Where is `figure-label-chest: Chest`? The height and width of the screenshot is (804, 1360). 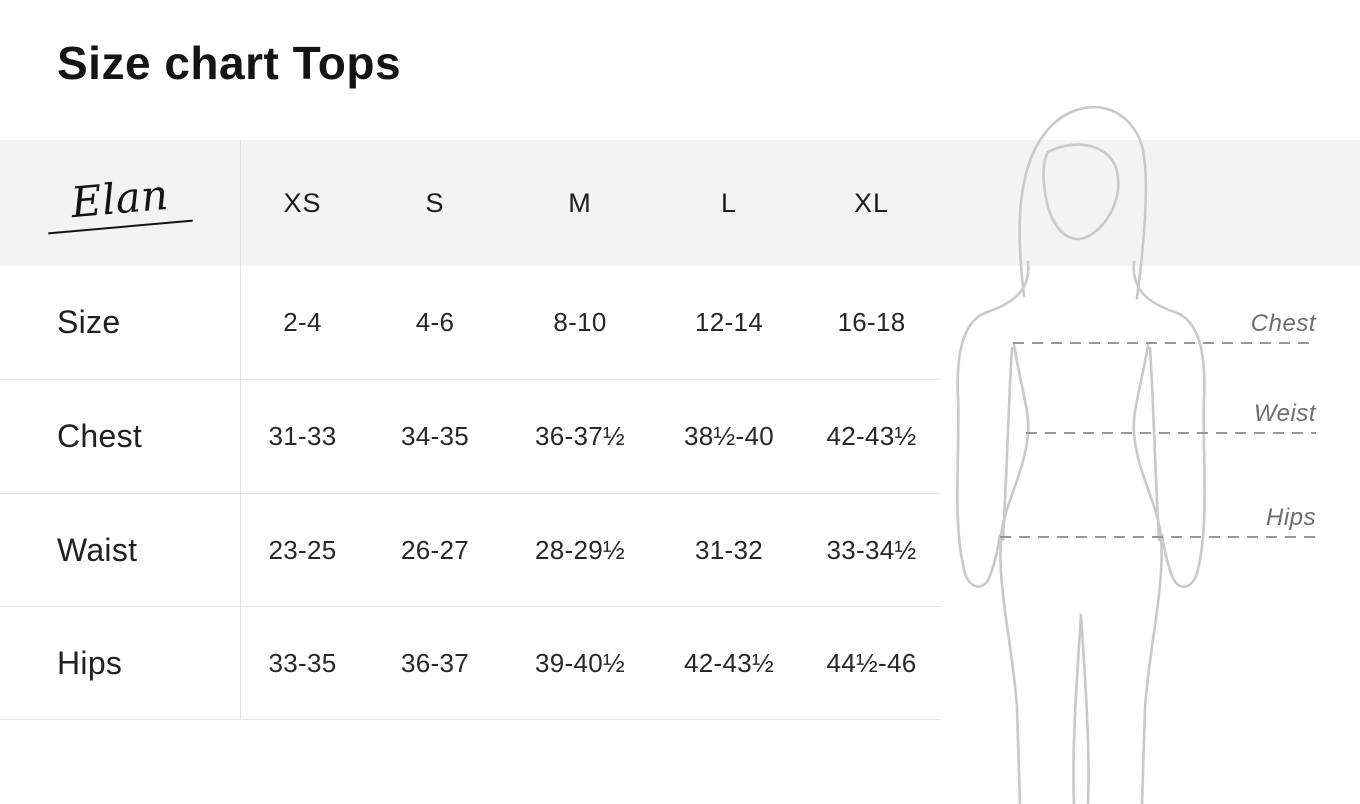 figure-label-chest: Chest is located at coordinates (1283, 323).